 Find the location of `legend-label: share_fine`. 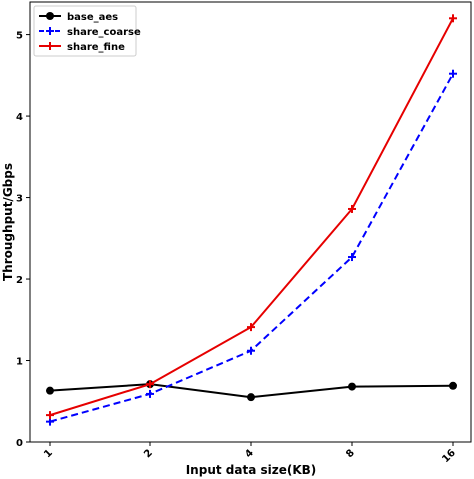

legend-label: share_fine is located at coordinates (96, 47).